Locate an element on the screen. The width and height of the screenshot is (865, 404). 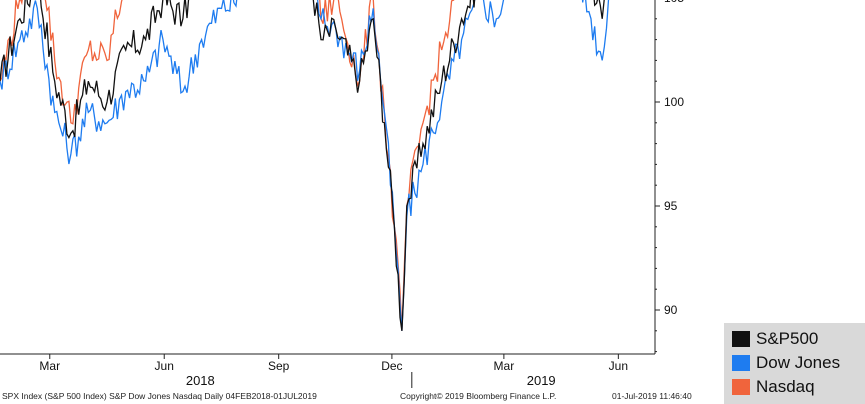
footer-timestamp: 01-Jul-2019 11:46:40 is located at coordinates (652, 396).